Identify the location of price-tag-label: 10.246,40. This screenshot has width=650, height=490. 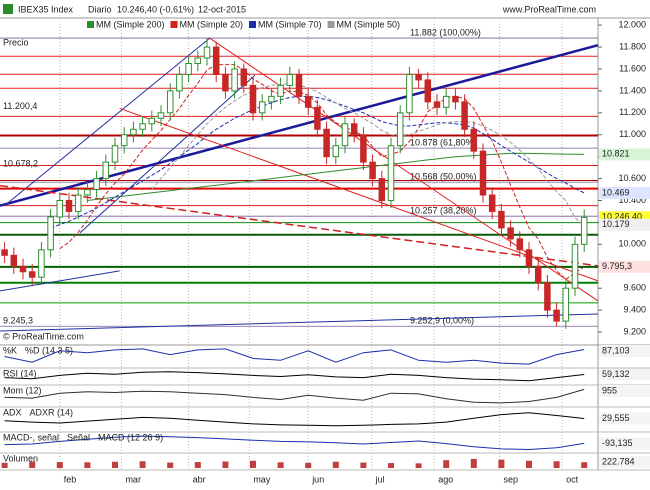
(622, 217).